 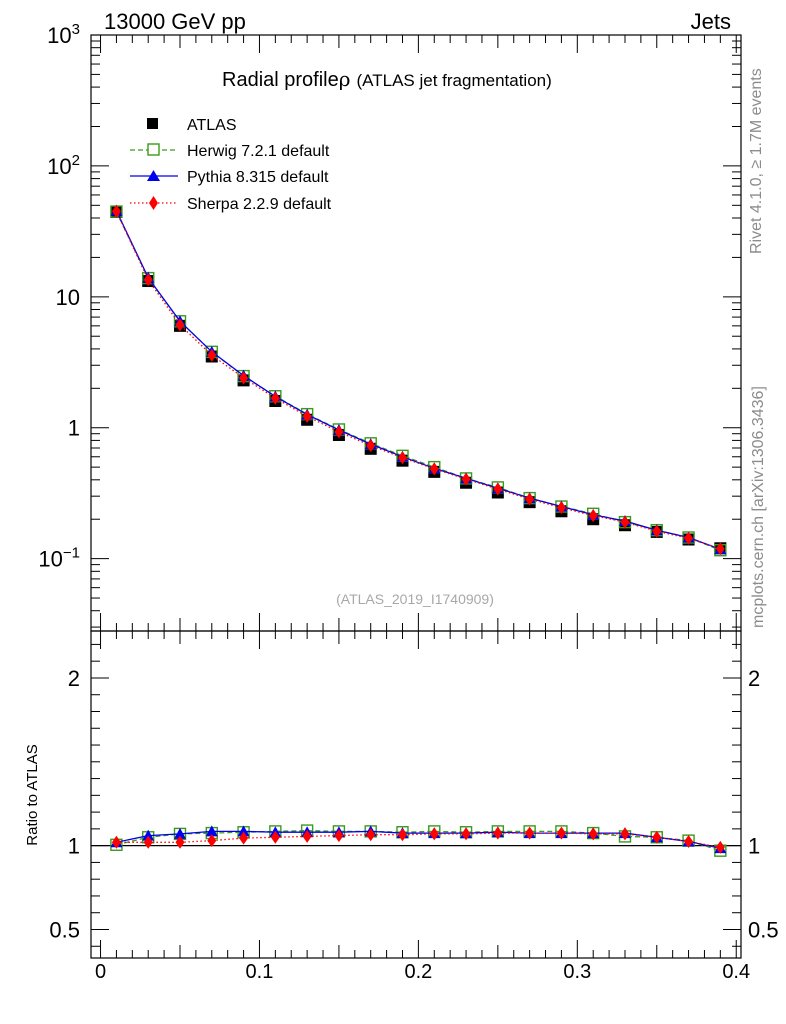 What do you see at coordinates (754, 846) in the screenshot?
I see `ratio-y-tick-label-right: 1` at bounding box center [754, 846].